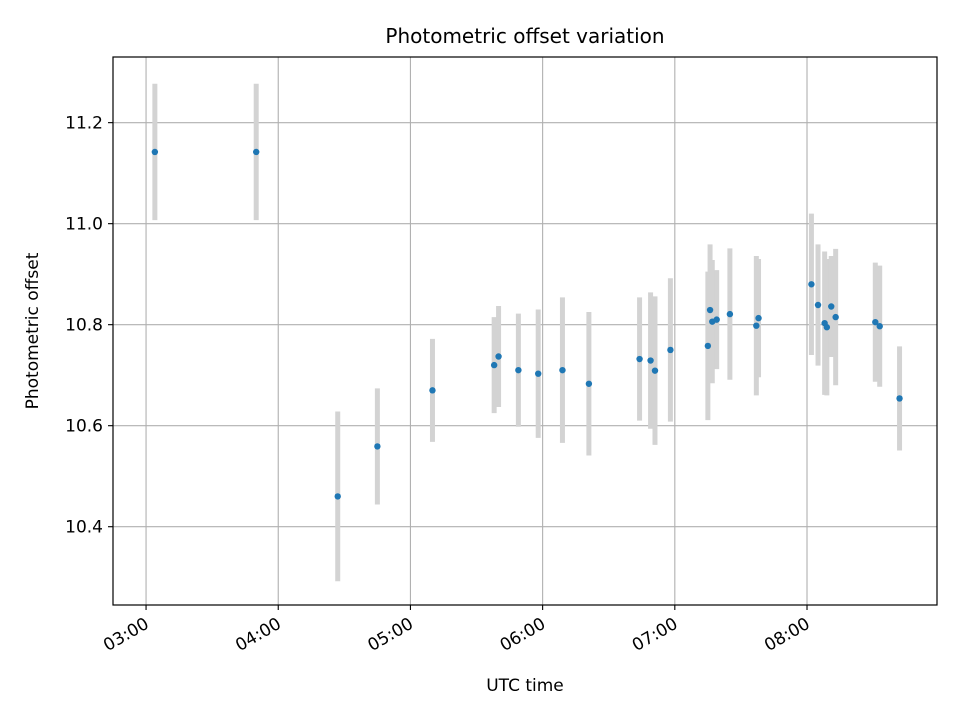  Describe the element at coordinates (84, 326) in the screenshot. I see `y-tick-label: 10.8` at that location.